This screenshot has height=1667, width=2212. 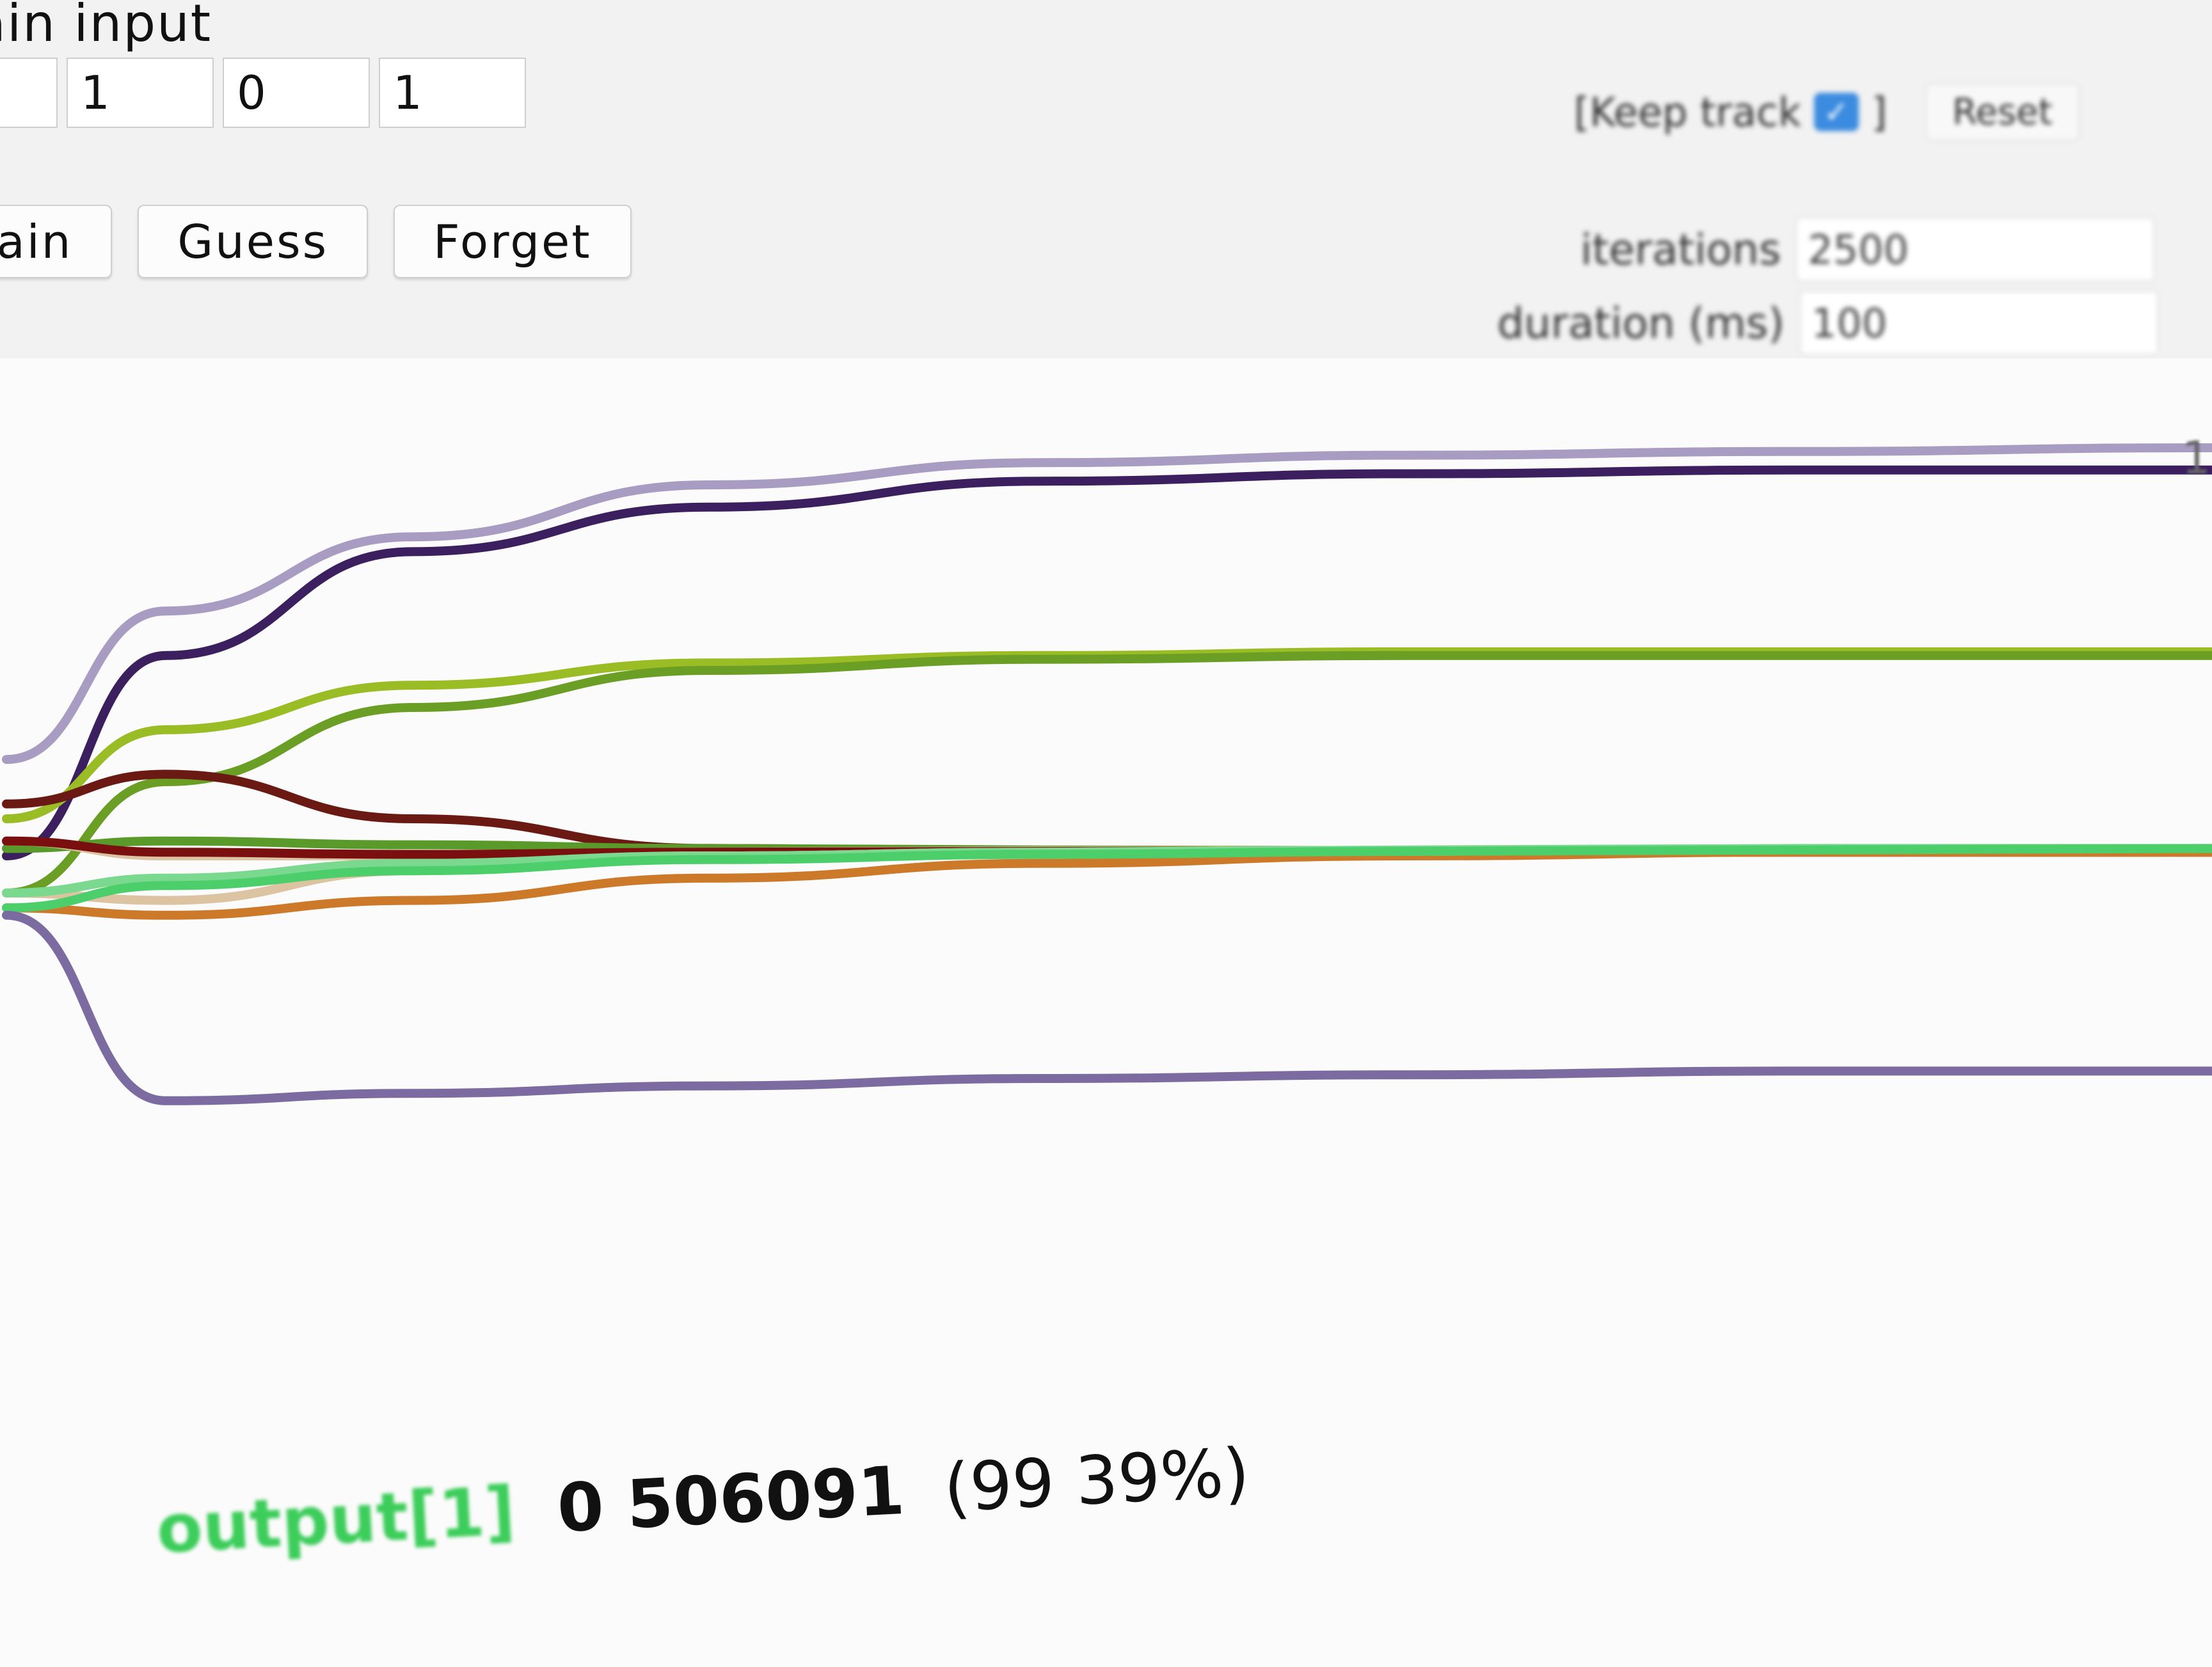 What do you see at coordinates (254, 242) in the screenshot?
I see `guess-button: Guess` at bounding box center [254, 242].